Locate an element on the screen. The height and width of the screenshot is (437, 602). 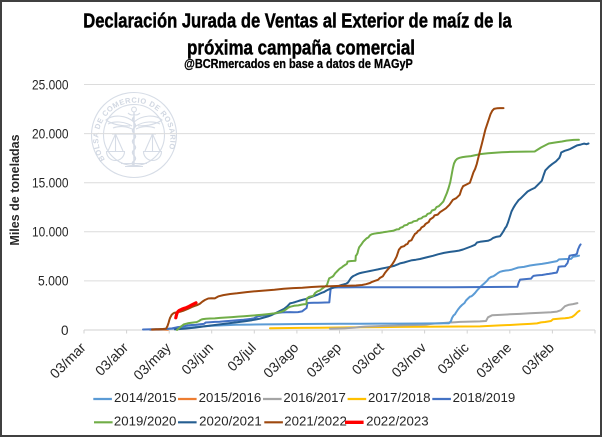
svg-text: 2018/2019 is located at coordinates (484, 398).